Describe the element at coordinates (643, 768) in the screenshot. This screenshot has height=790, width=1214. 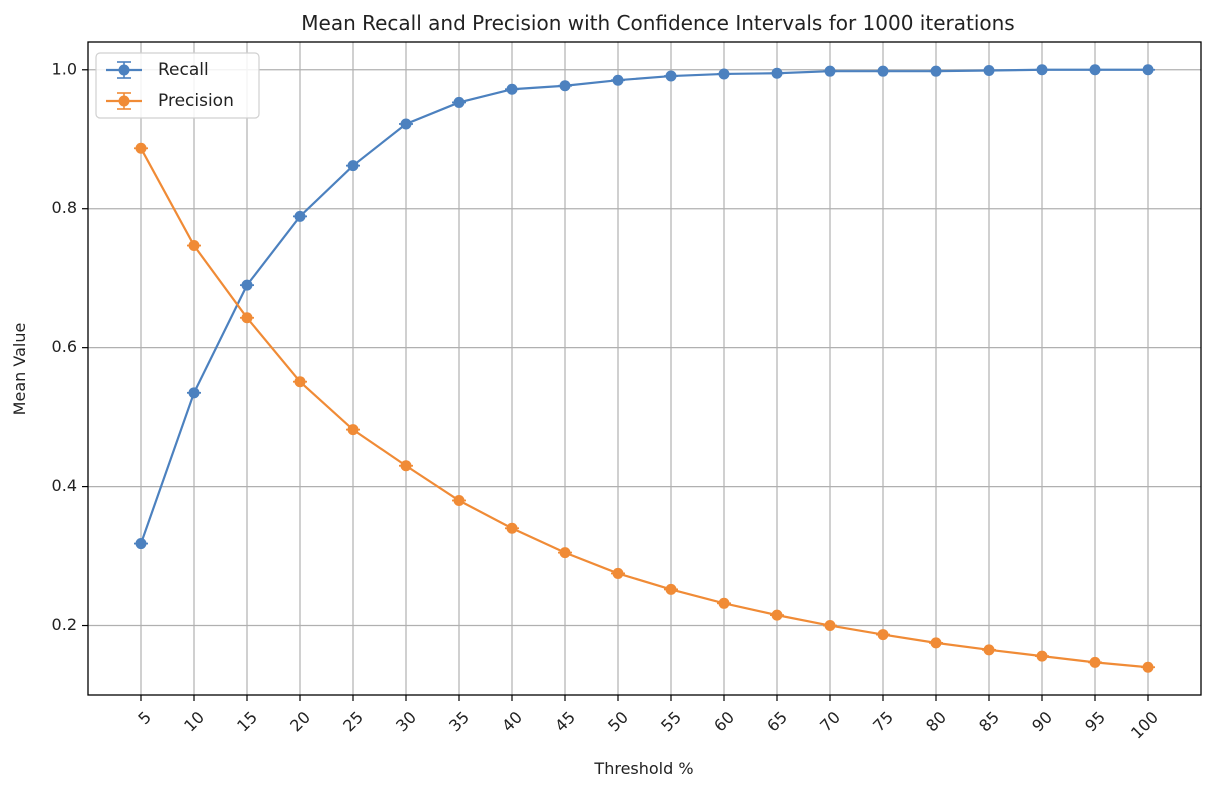
I see `x-axis-label: Threshold %` at that location.